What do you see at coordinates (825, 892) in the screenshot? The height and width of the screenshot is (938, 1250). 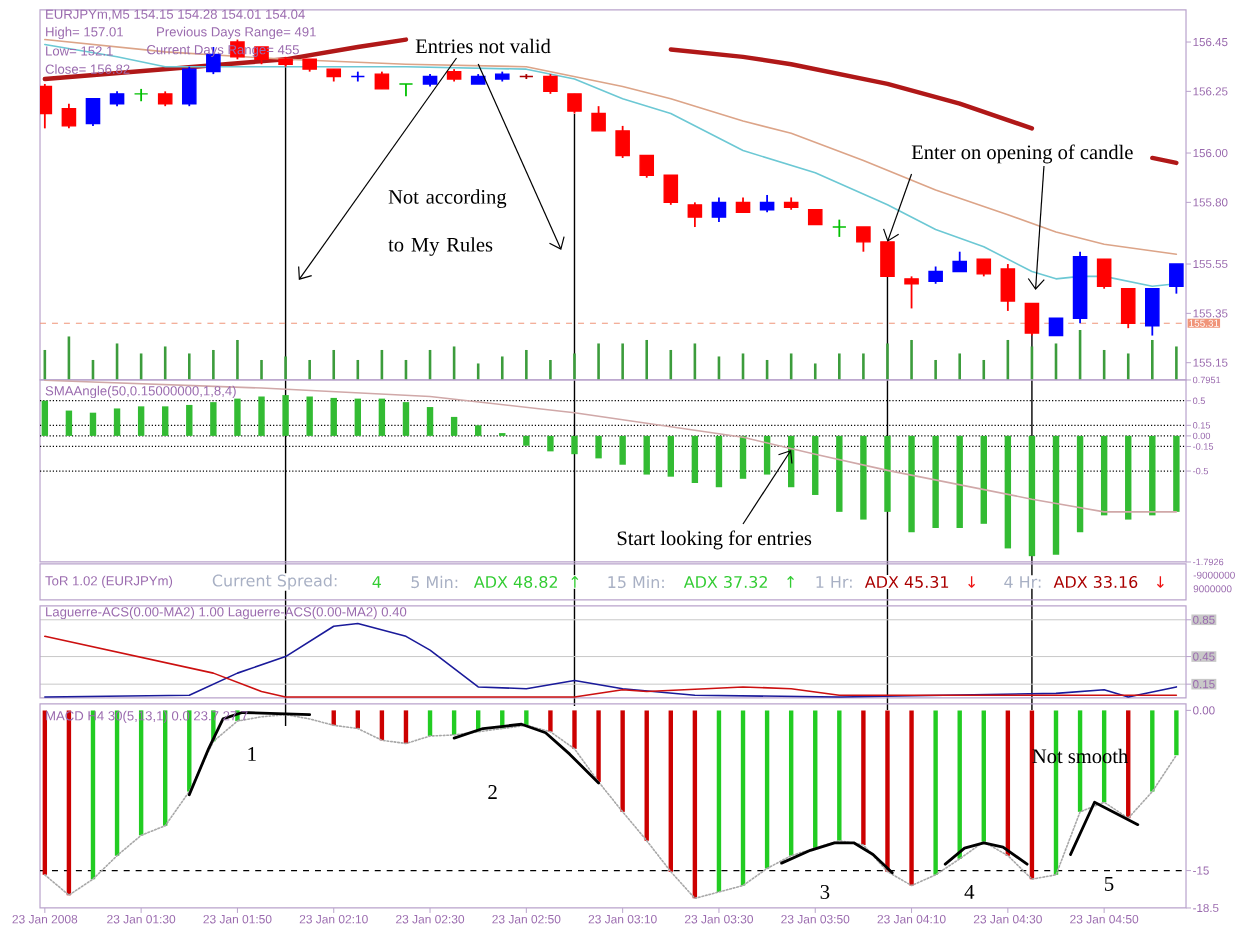 I see `annotation: 3` at bounding box center [825, 892].